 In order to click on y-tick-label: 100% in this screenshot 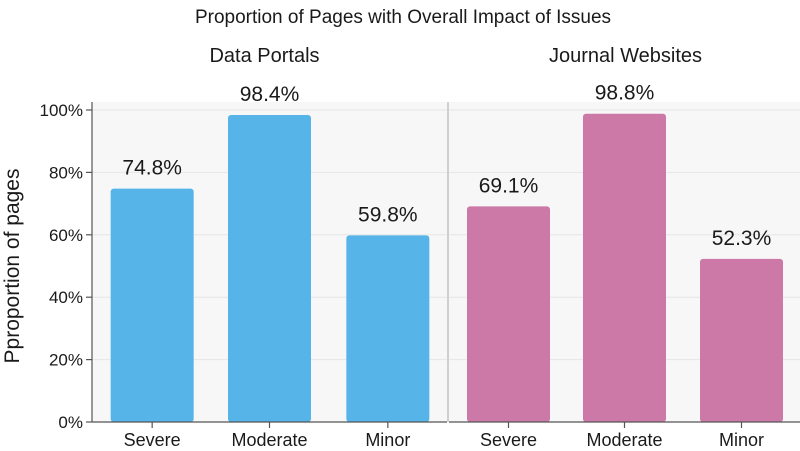, I will do `click(61, 110)`.